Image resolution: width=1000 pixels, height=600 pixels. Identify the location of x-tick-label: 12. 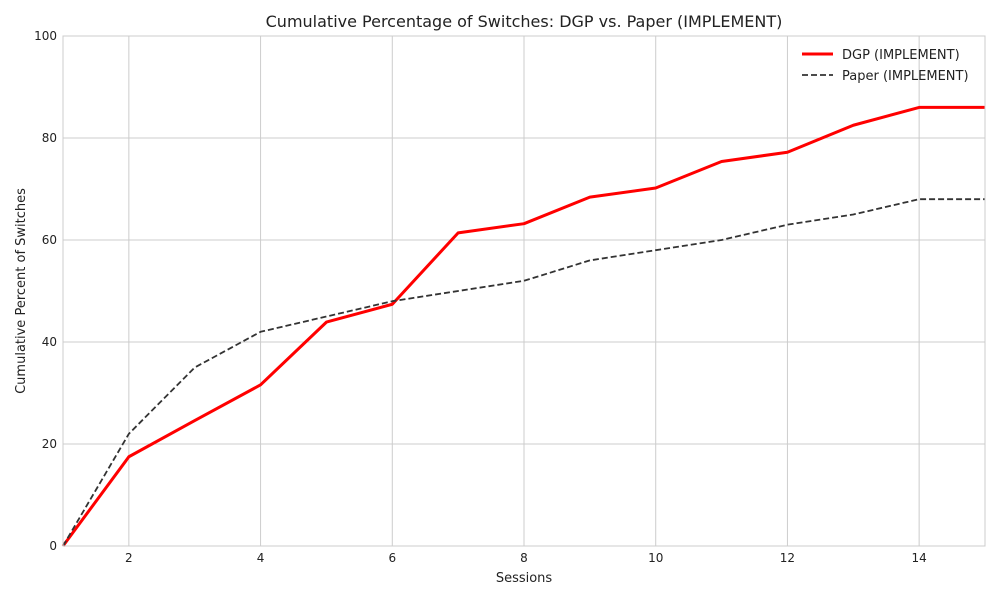
(787, 558).